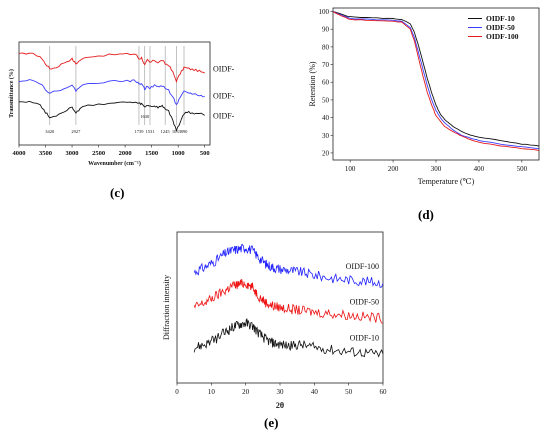 This screenshot has width=550, height=435. I want to click on y-tick-label: 50, so click(326, 100).